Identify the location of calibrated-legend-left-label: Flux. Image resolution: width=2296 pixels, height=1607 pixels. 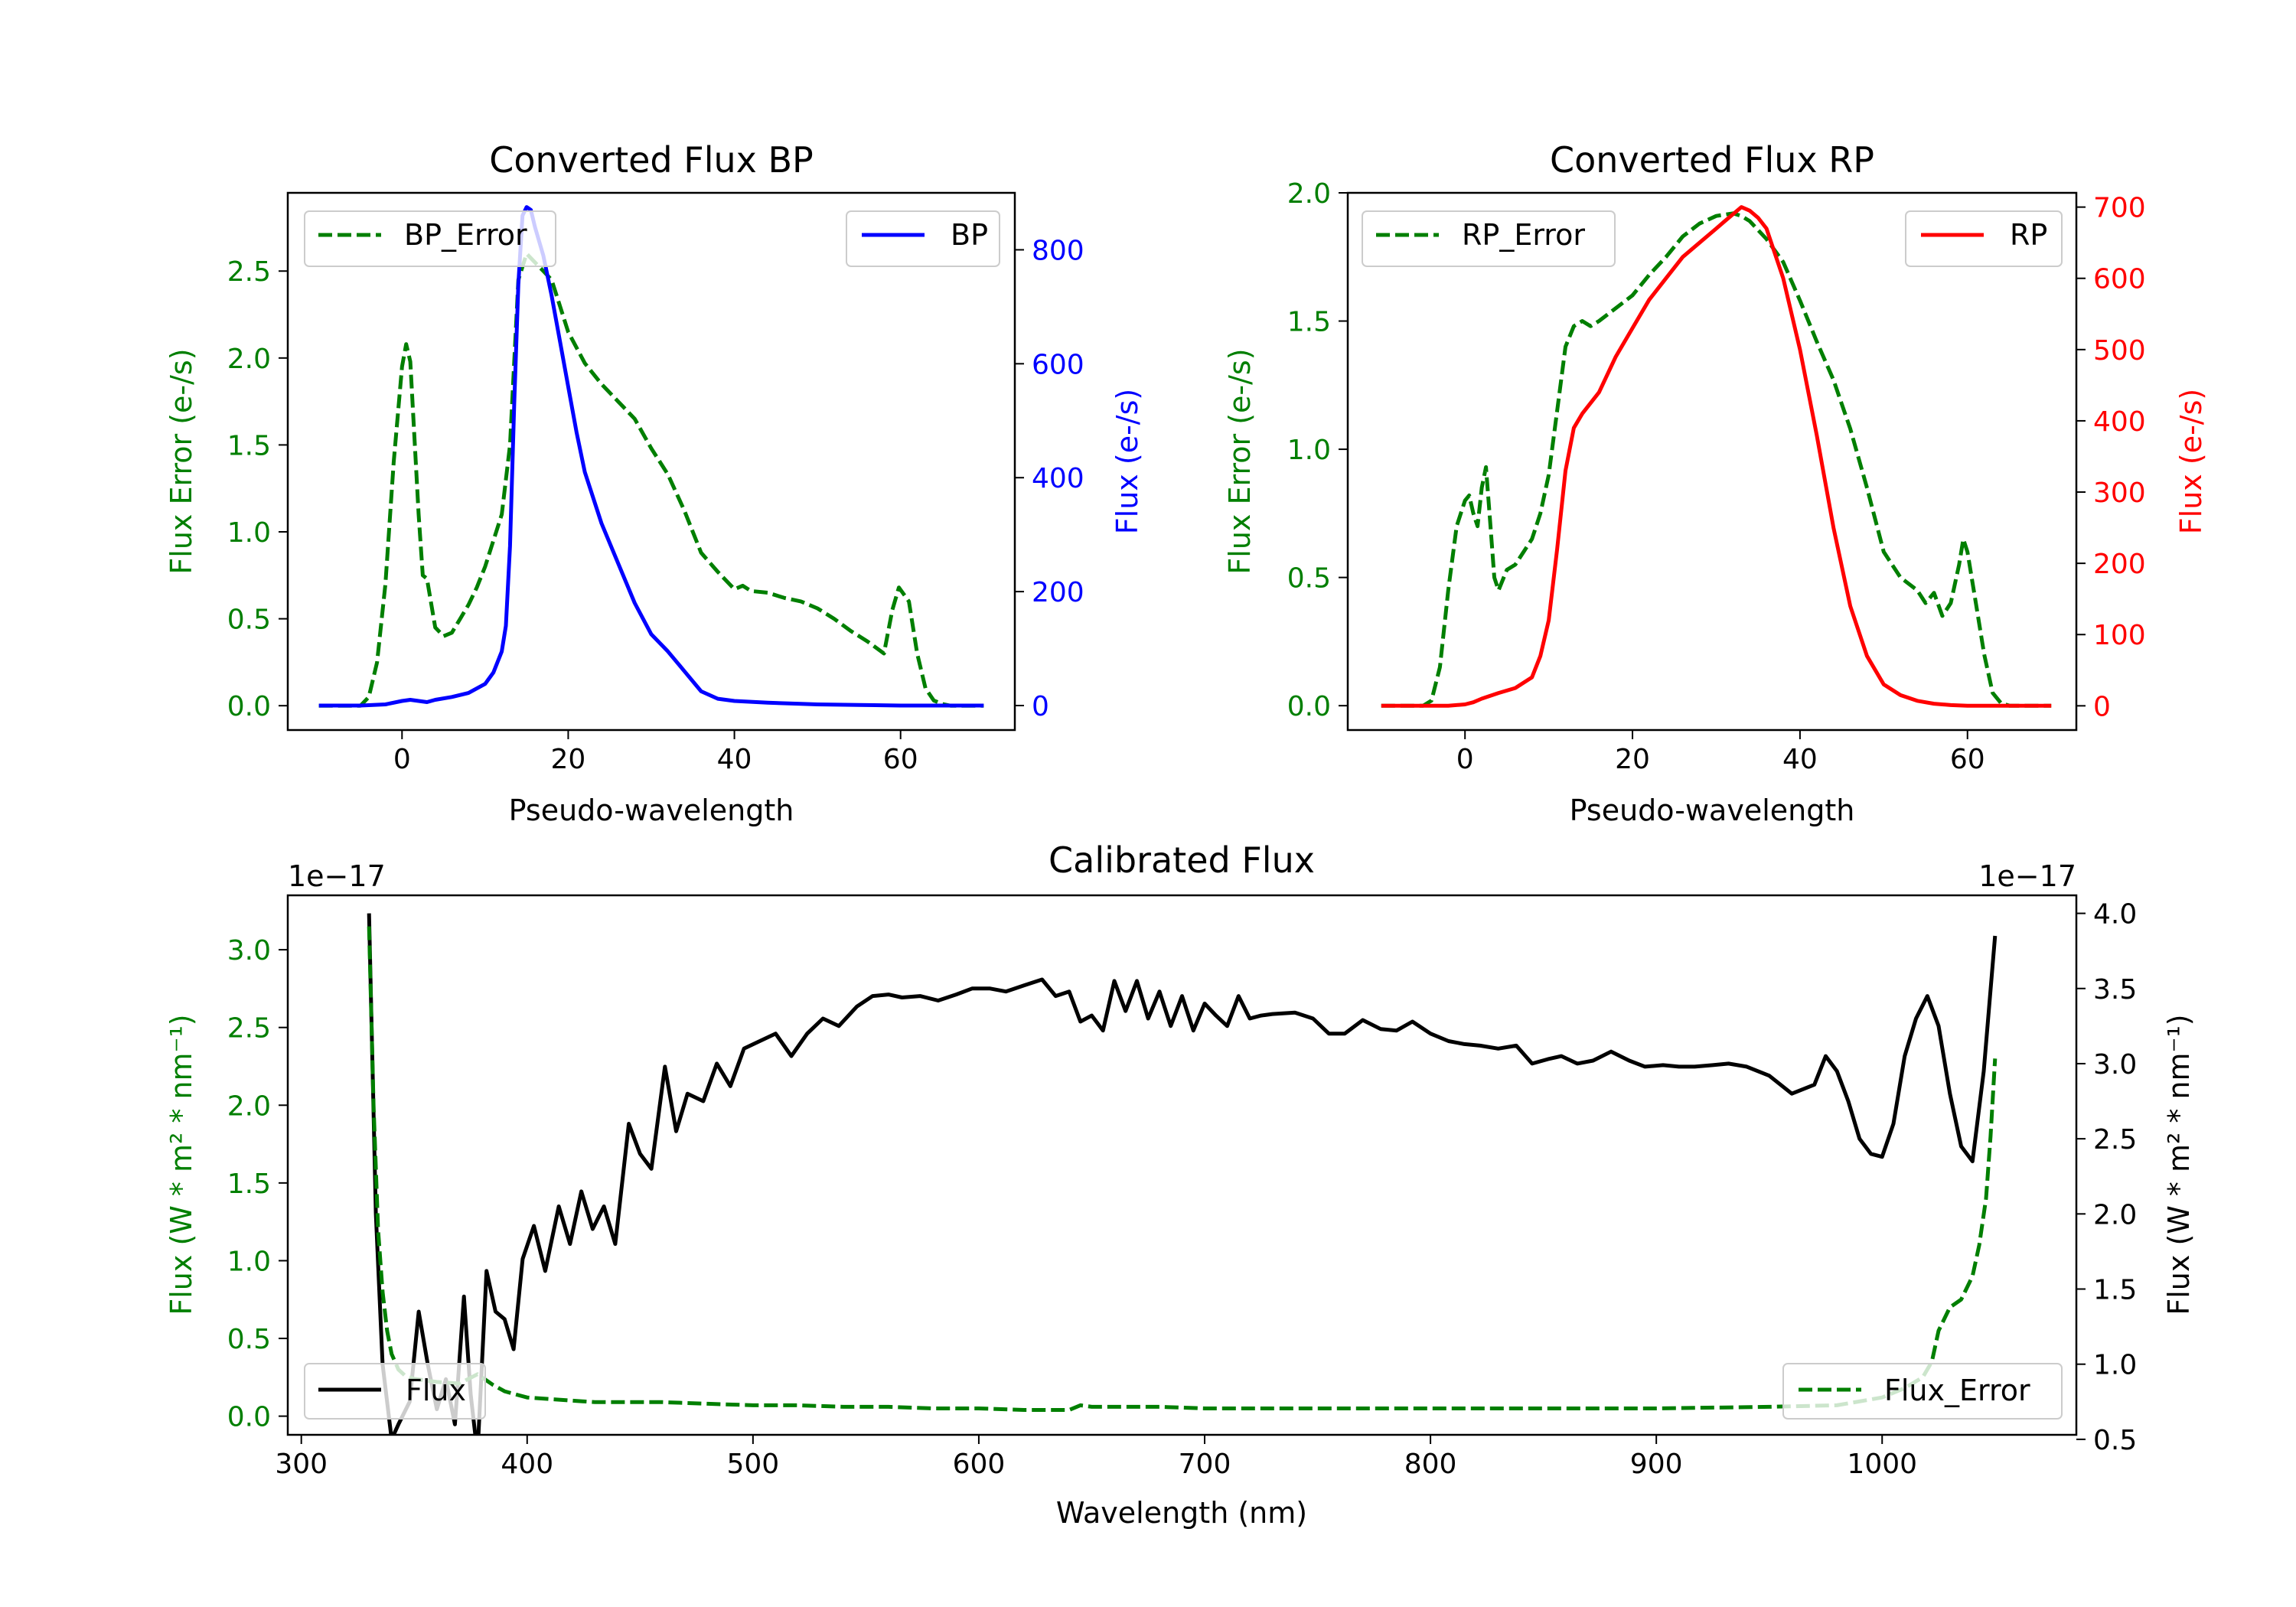
(436, 1390).